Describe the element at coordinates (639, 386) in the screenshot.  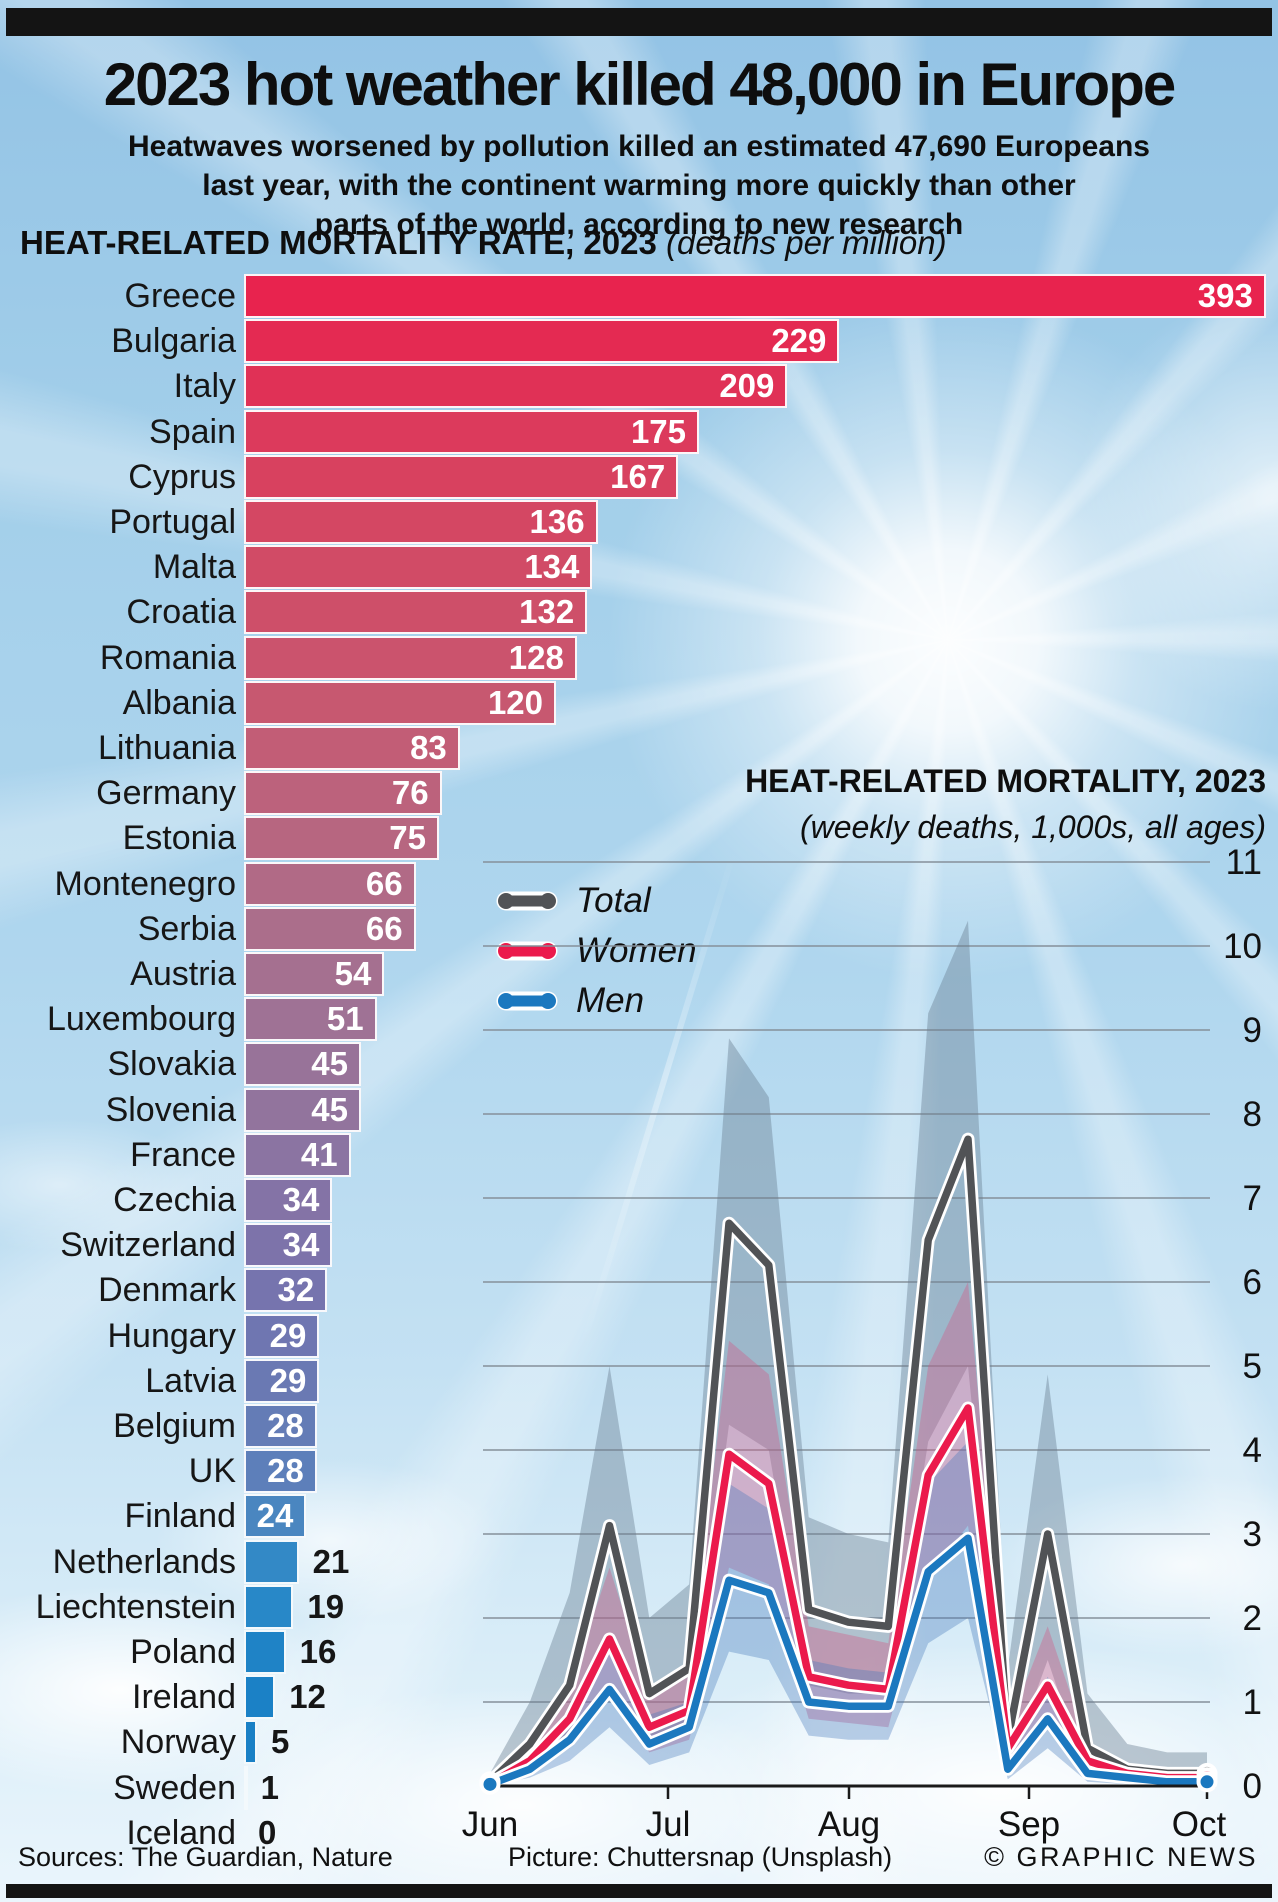
I see `bar-row-italy: Italy 209` at that location.